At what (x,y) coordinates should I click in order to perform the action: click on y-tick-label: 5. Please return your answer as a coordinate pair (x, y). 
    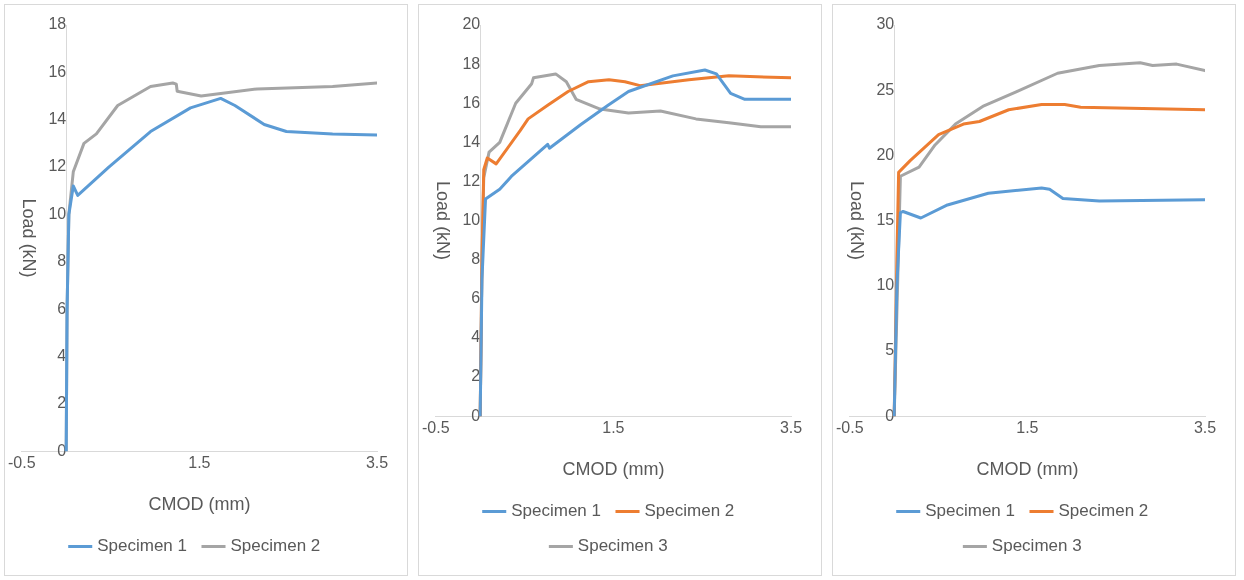
    Looking at the image, I should click on (890, 350).